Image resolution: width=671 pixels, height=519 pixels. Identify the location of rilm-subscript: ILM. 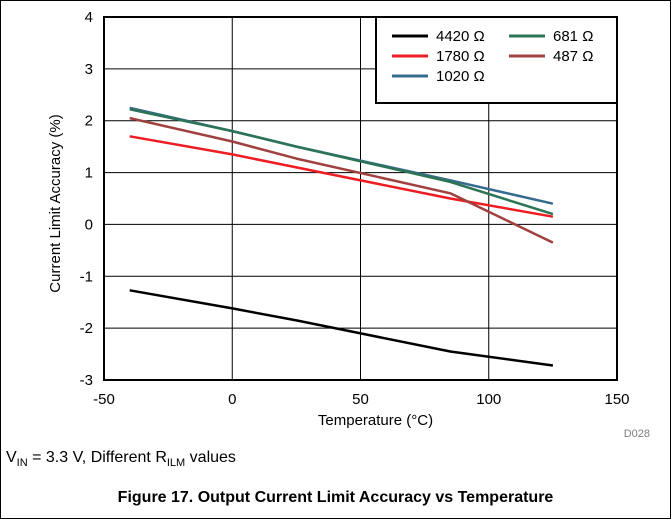
(176, 463).